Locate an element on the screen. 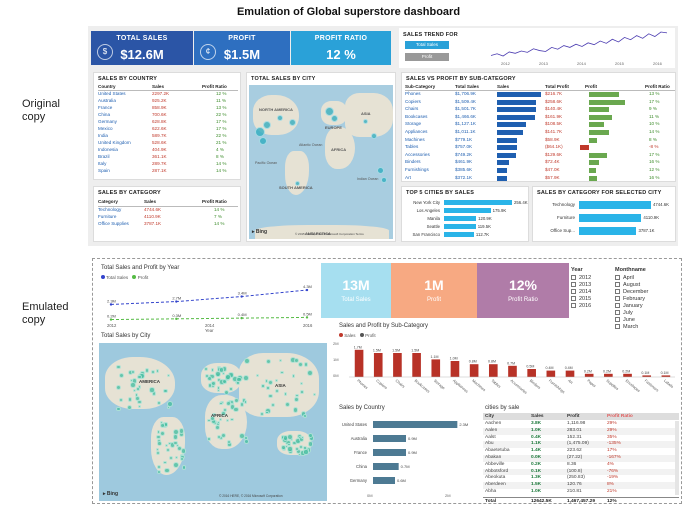 This screenshot has height=527, width=697. table-row: Furnishings $385.6K $47.0K 12 % is located at coordinates (540, 171).